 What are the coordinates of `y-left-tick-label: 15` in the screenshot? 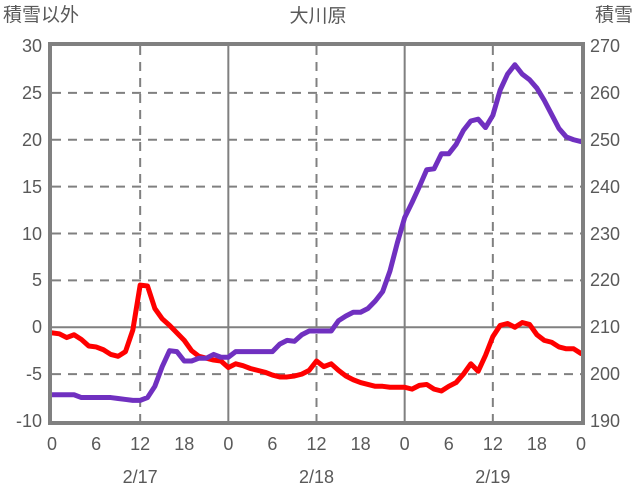 It's located at (31, 186).